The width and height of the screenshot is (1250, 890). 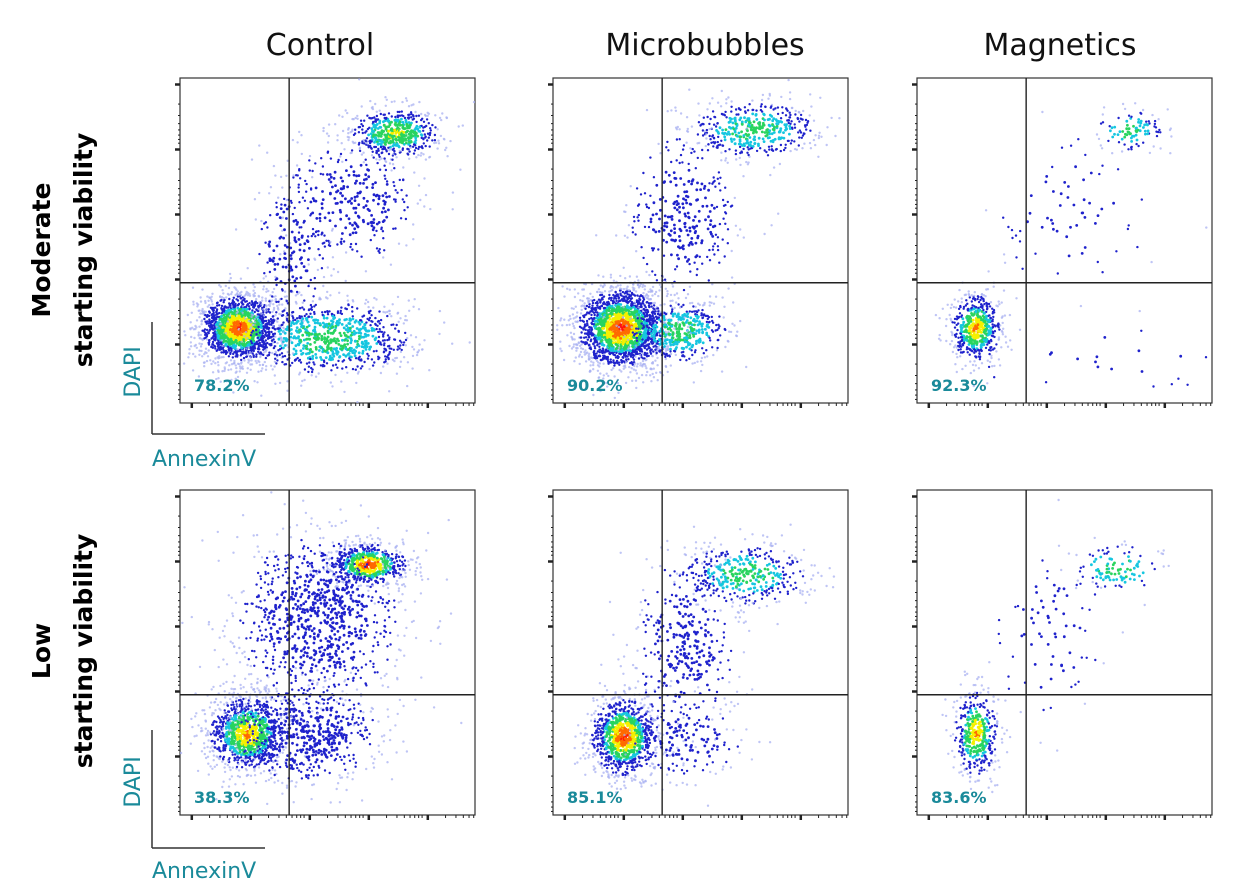 I want to click on data-points, so click(x=698, y=239).